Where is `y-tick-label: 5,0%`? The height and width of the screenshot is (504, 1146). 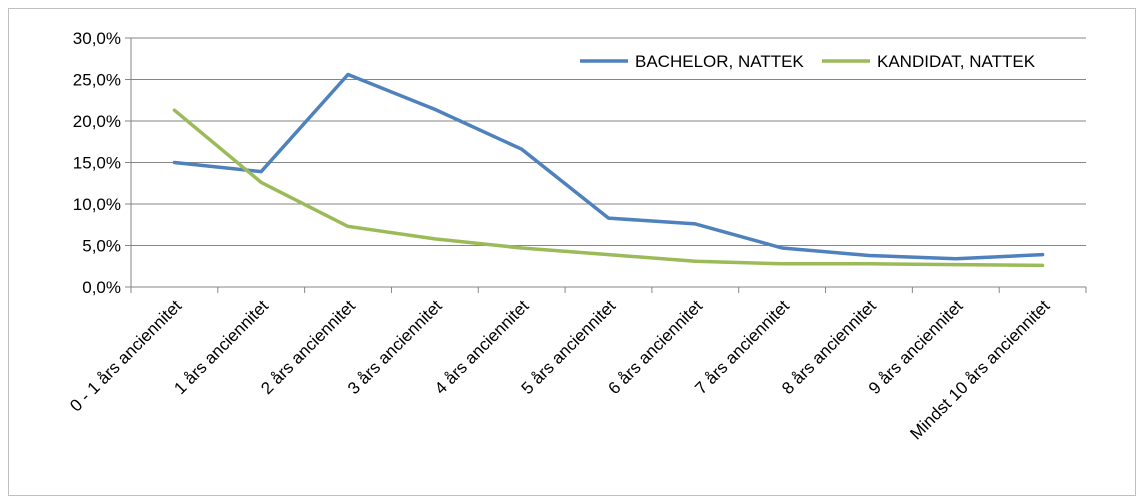 y-tick-label: 5,0% is located at coordinates (101, 246).